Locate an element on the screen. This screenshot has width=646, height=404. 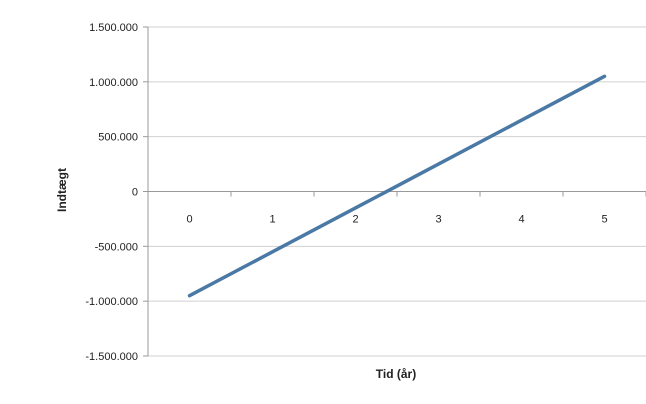
x-tick-label: 2 is located at coordinates (355, 220).